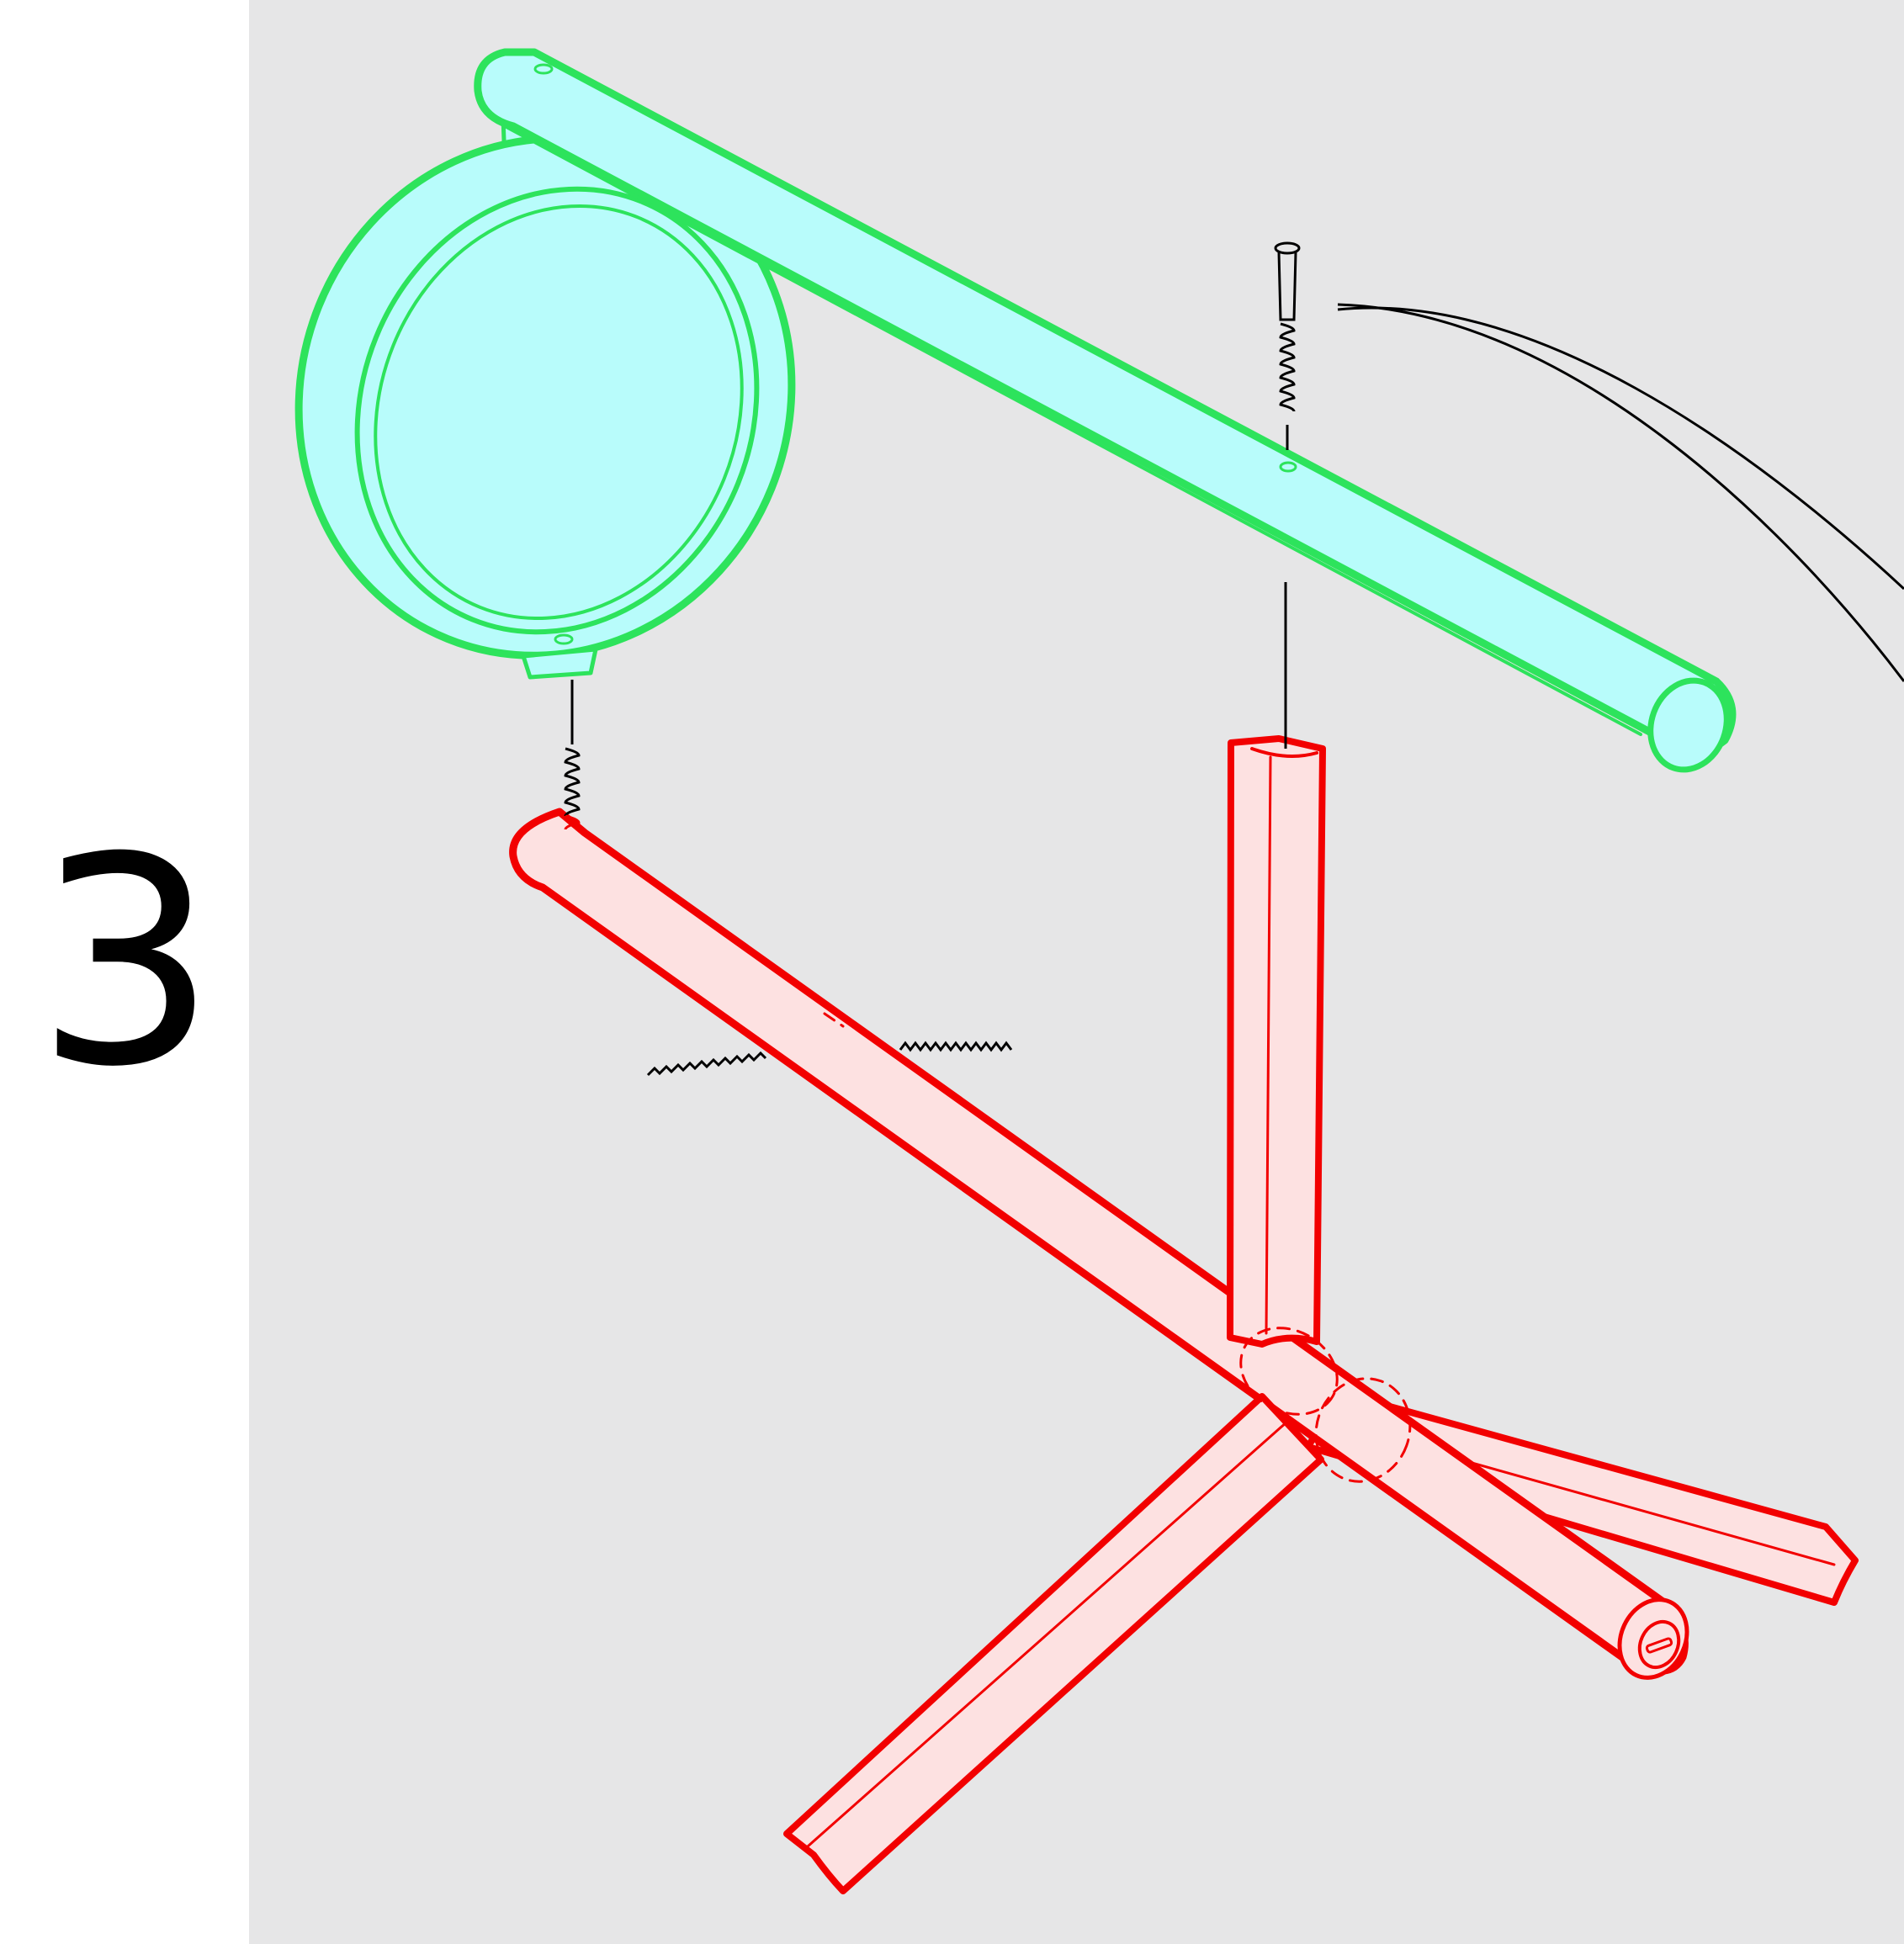  Describe the element at coordinates (1287, 367) in the screenshot. I see `long-screw-thread` at that location.